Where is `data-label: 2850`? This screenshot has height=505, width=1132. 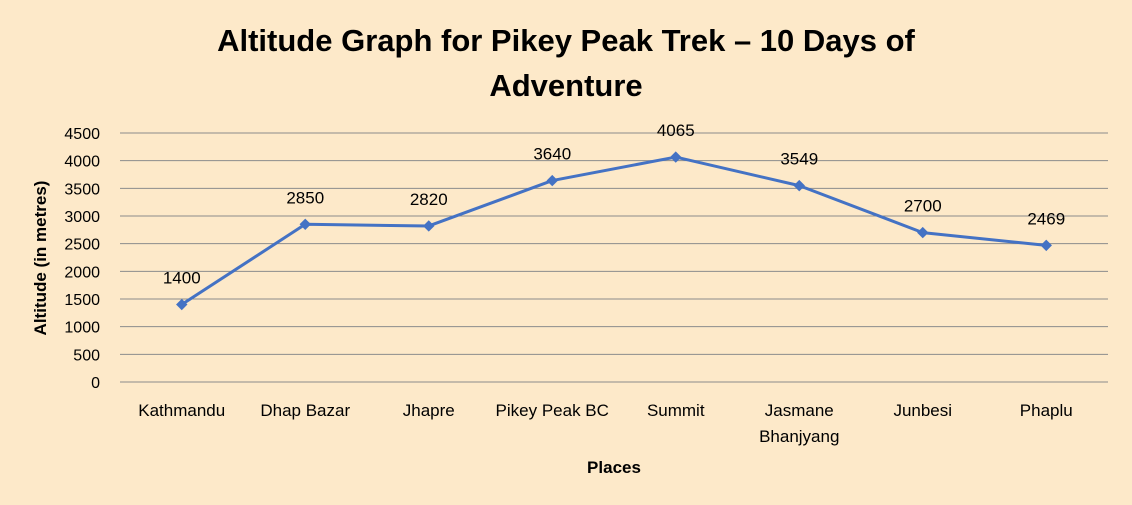
data-label: 2850 is located at coordinates (305, 197).